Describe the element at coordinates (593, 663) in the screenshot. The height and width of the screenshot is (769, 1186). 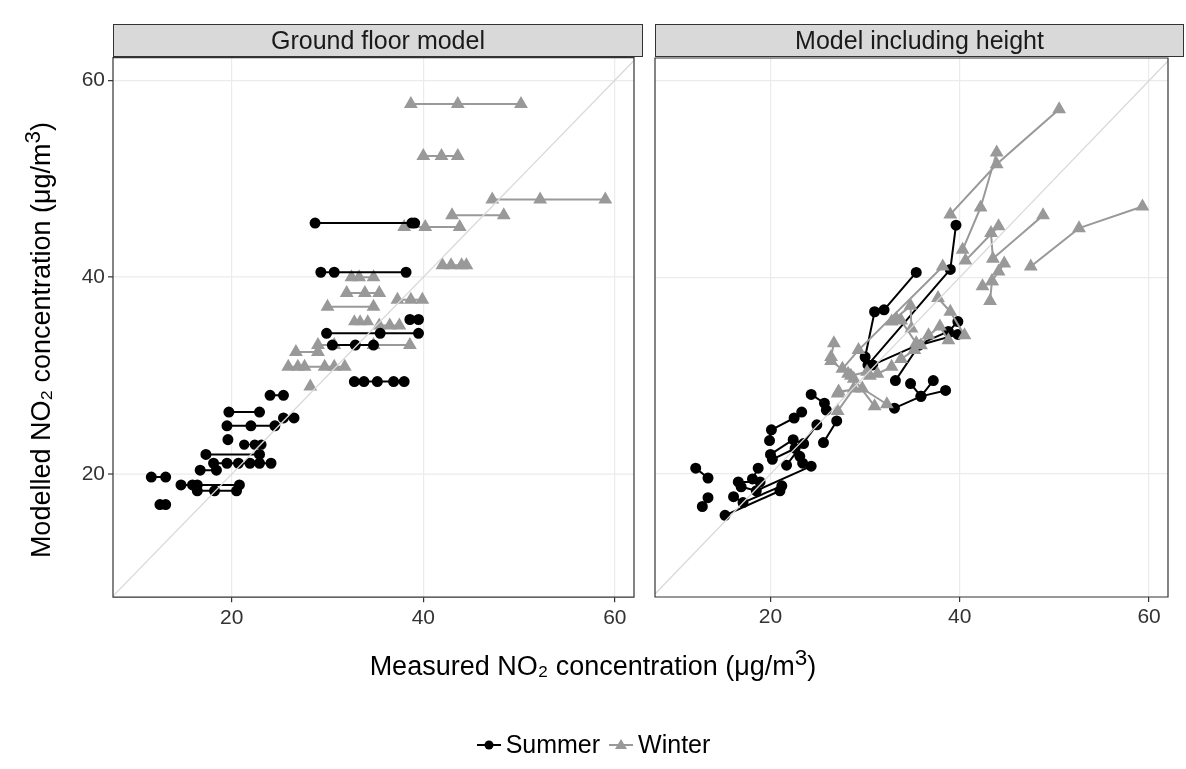
I see `x-axis-title: Measured NO₂ concentration (μg/m$^{3}$)` at that location.